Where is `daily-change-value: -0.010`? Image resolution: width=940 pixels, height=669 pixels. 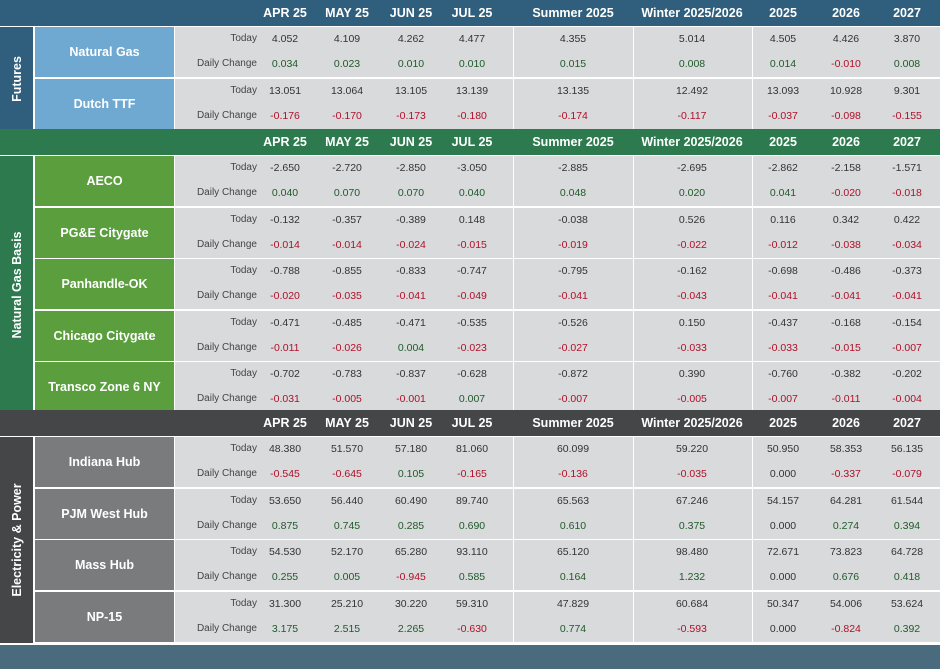
daily-change-value: -0.010 is located at coordinates (846, 64).